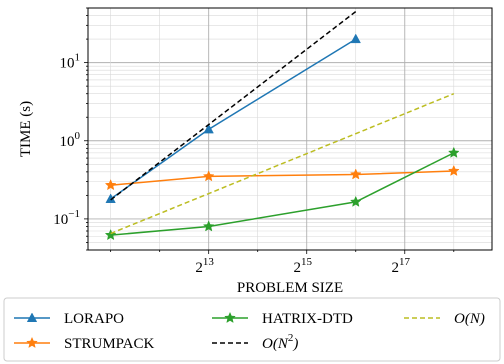 This screenshot has height=364, width=504. I want to click on y-tick-label: 10⁻¹, so click(66, 218).